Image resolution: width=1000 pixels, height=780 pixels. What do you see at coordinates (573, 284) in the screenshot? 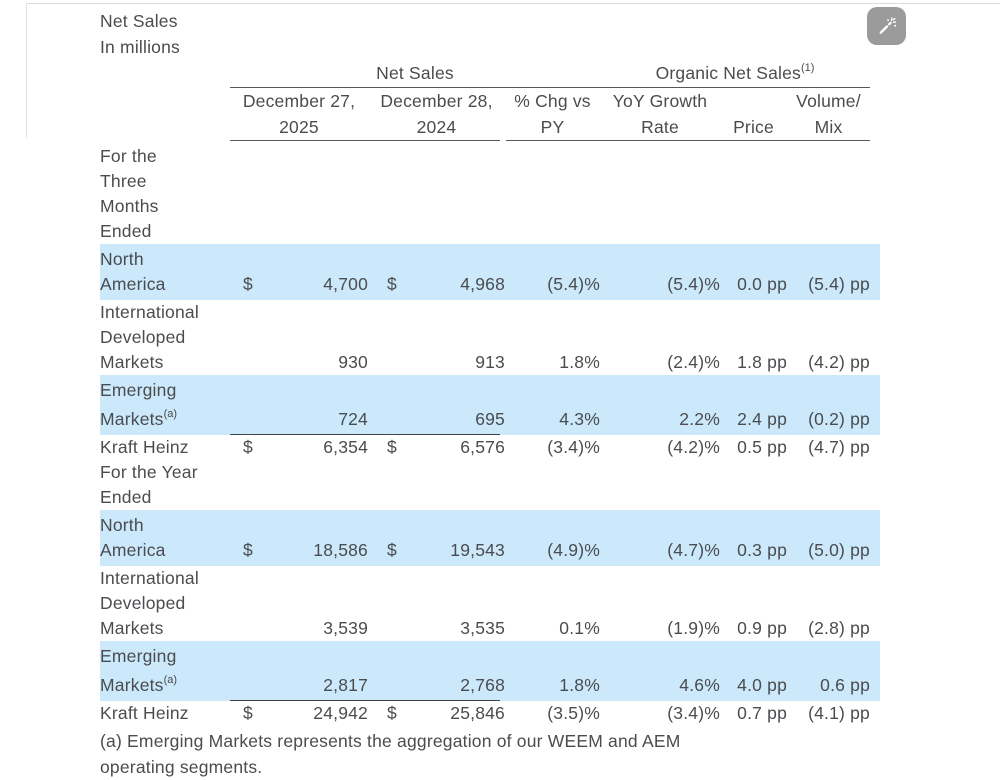
I see `pct-chg-py: (5.4)%` at bounding box center [573, 284].